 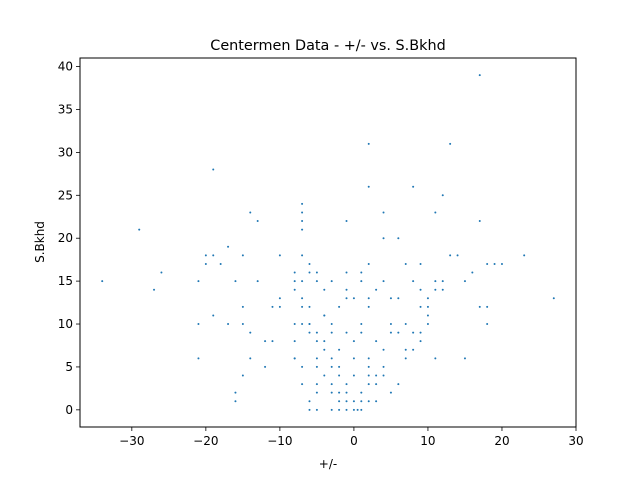 I want to click on y-tick-label: 5, so click(x=69, y=367).